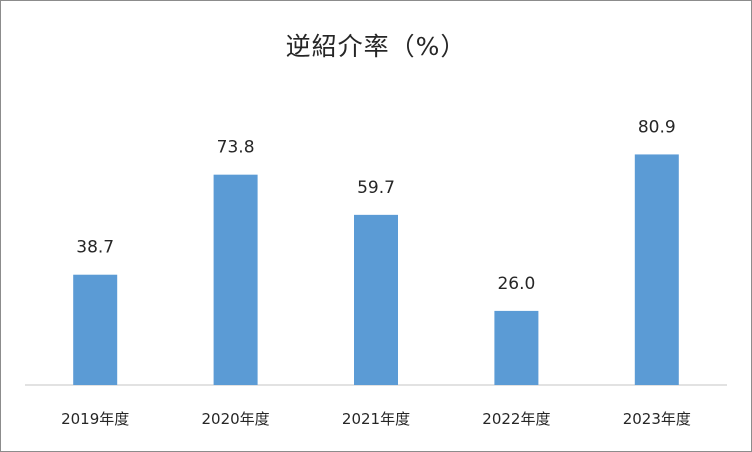 The image size is (752, 452). What do you see at coordinates (657, 419) in the screenshot?
I see `x-tick-label-4: 2023年度` at bounding box center [657, 419].